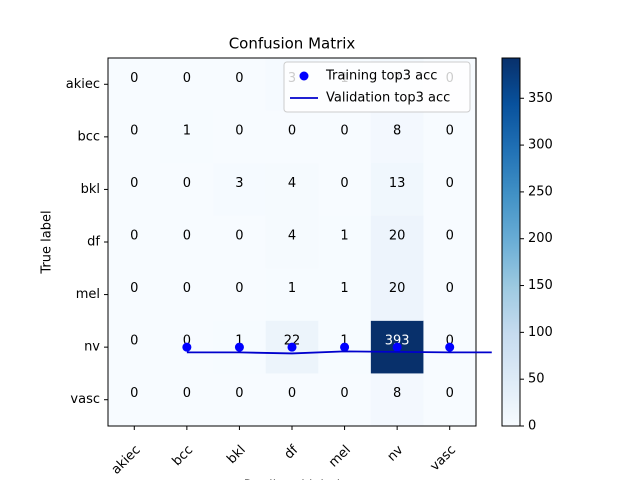 The image size is (640, 480). Describe the element at coordinates (396, 453) in the screenshot. I see `x-tick-label: nv` at that location.